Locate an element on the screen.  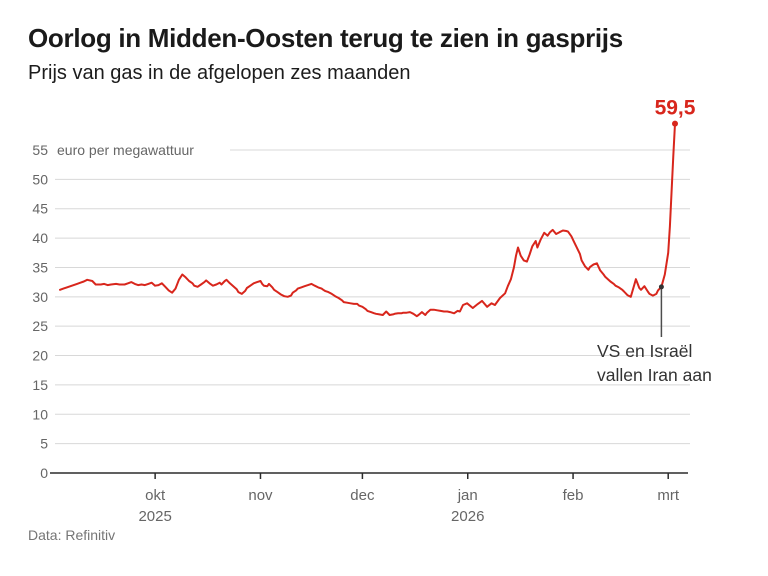
y-axis-unit-label: euro per megawattuur is located at coordinates (125, 150).